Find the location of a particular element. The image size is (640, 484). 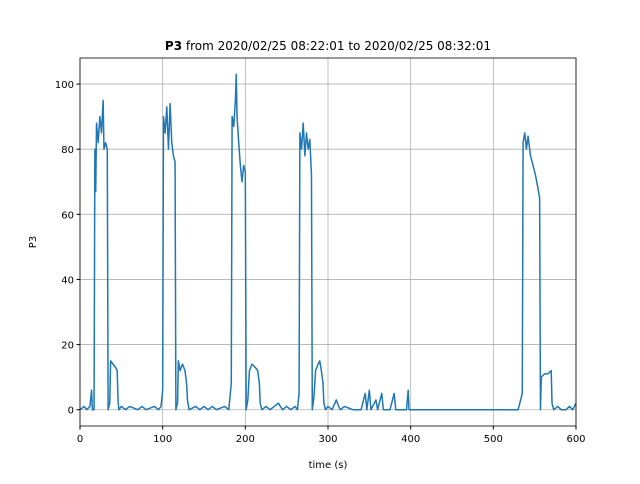

x-tick-label: 400 is located at coordinates (410, 439).